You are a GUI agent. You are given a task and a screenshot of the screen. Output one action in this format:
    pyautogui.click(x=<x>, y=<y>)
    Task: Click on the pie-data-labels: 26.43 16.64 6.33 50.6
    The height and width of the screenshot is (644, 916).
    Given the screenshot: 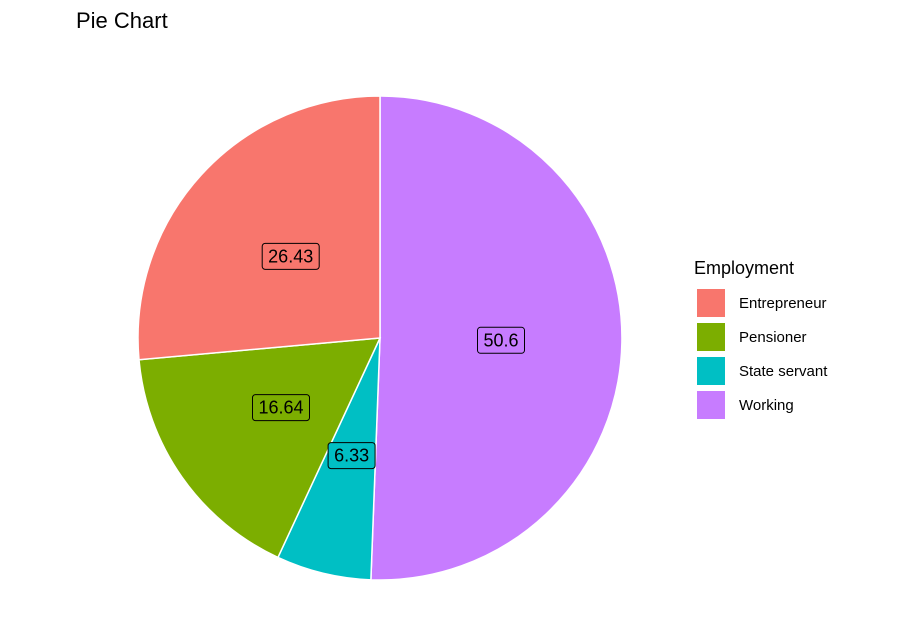 What is the action you would take?
    pyautogui.click(x=388, y=356)
    